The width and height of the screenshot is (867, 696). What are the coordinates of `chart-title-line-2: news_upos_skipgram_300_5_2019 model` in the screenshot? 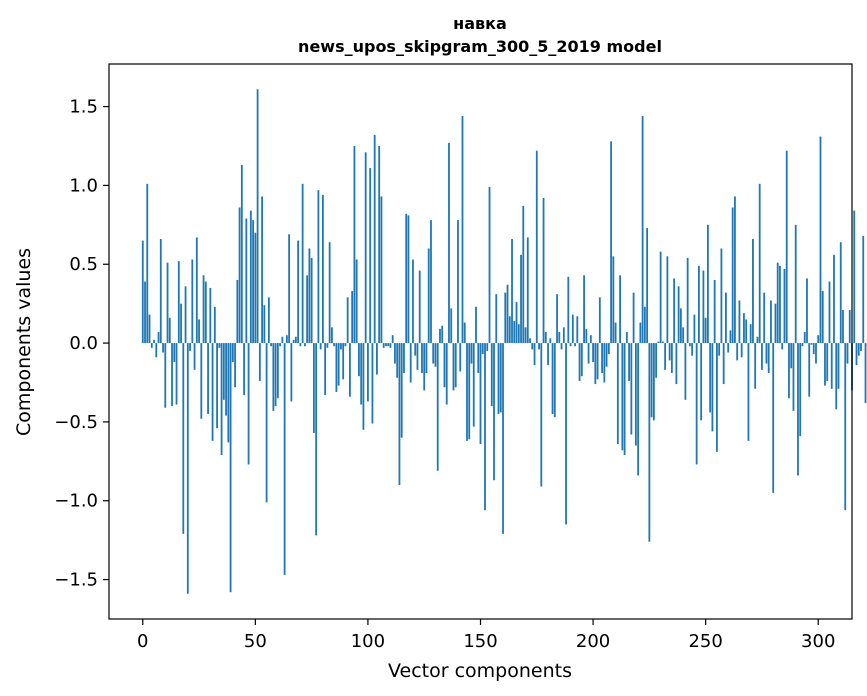 It's located at (480, 46).